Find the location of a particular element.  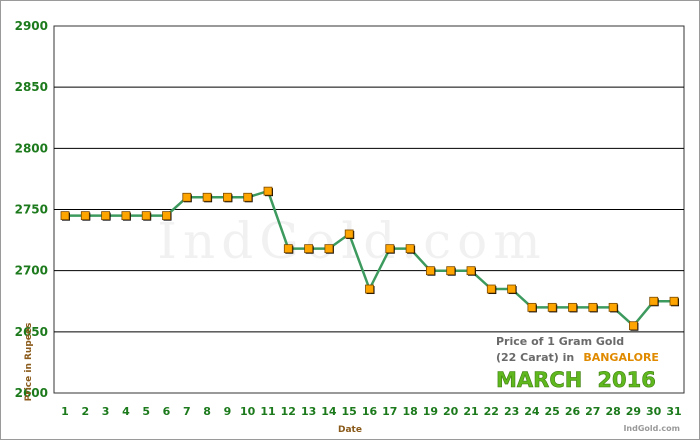

y-axis-label: Price in Rupees is located at coordinates (29, 362).